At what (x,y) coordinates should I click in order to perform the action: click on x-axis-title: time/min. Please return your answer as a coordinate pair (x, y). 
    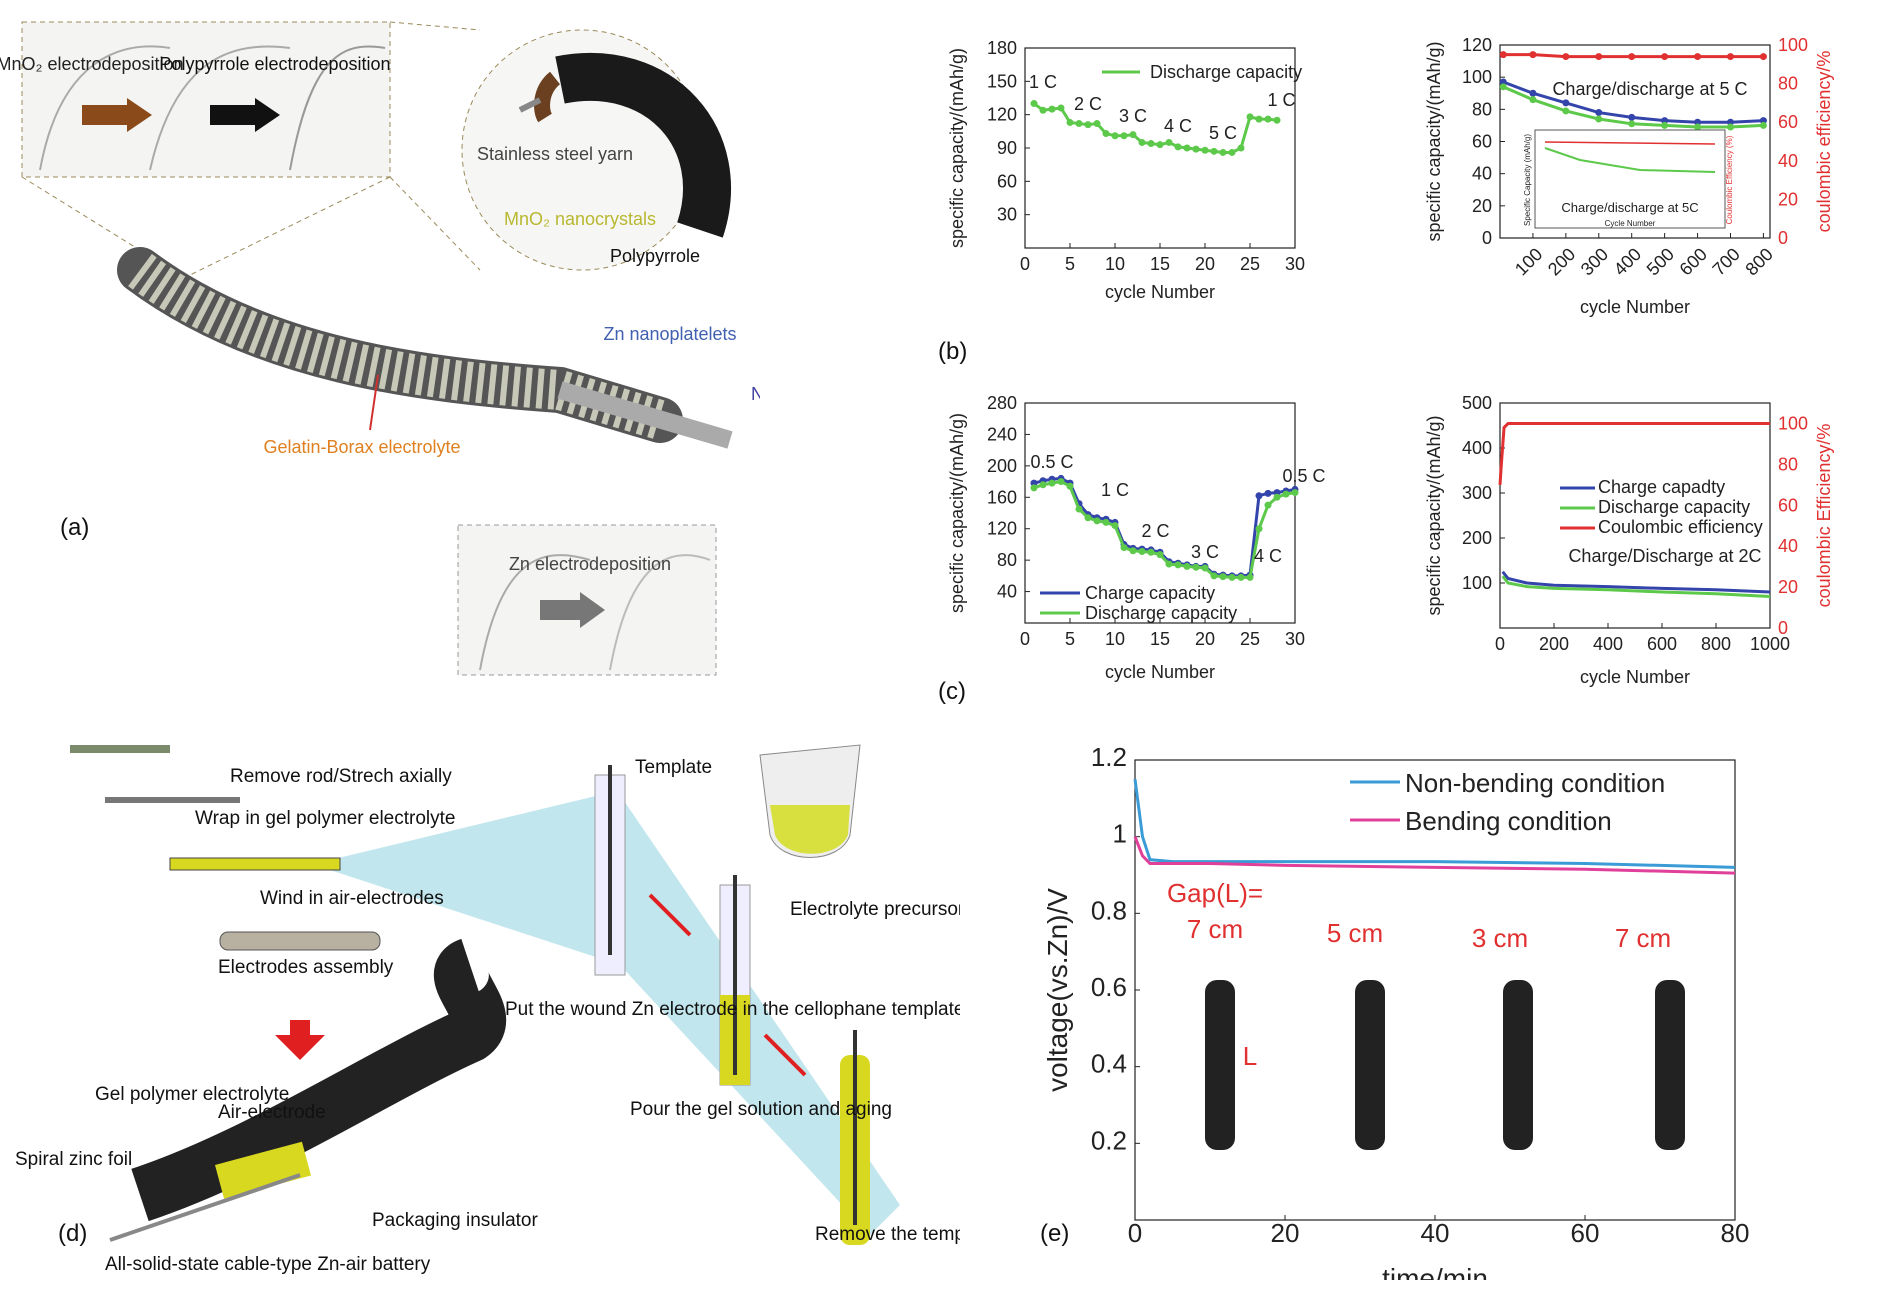
    Looking at the image, I should click on (1435, 1271).